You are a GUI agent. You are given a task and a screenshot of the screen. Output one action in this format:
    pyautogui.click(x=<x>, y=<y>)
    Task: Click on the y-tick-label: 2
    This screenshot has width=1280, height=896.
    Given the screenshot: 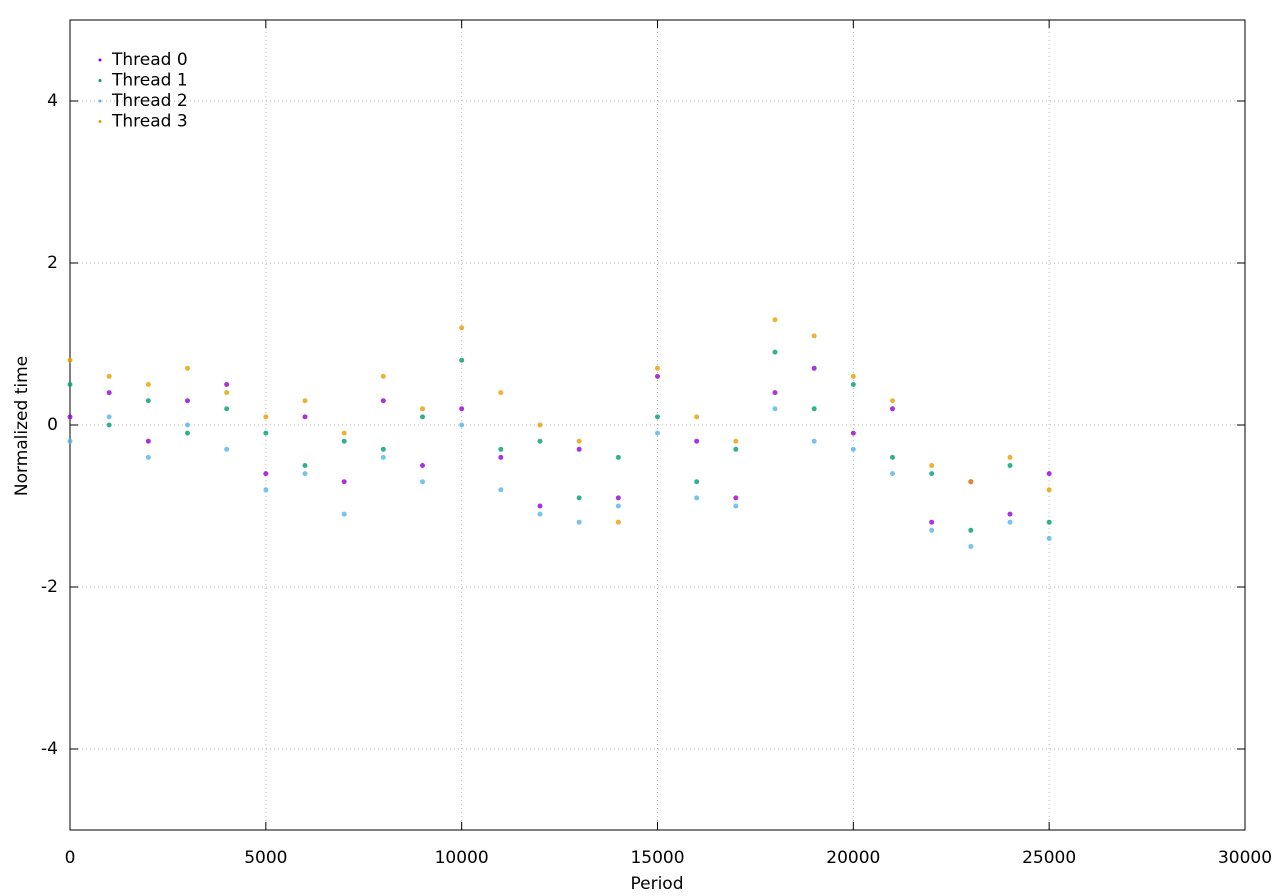 What is the action you would take?
    pyautogui.click(x=52, y=263)
    